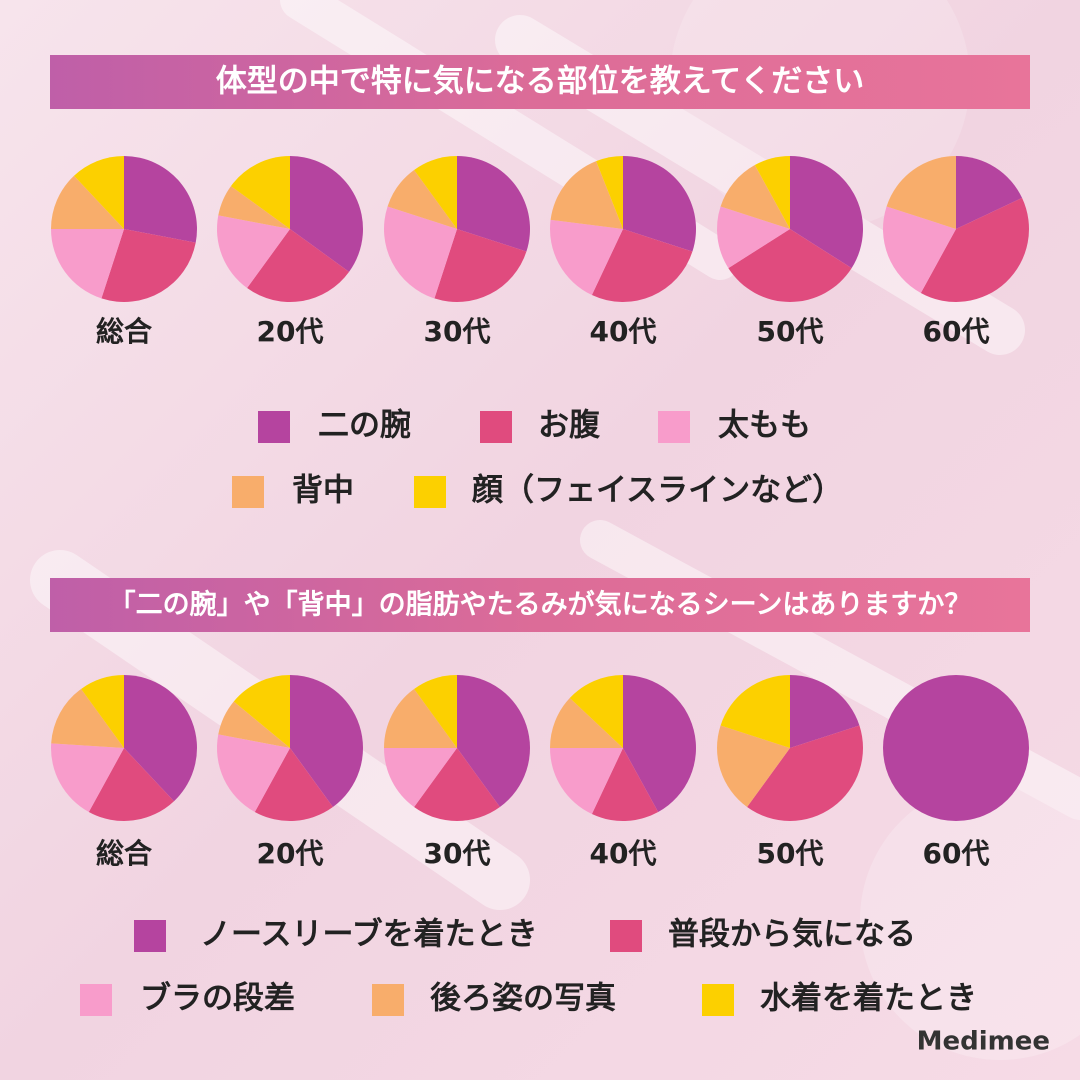 The height and width of the screenshot is (1080, 1080). I want to click on brand-logo: Medimee, so click(983, 1042).